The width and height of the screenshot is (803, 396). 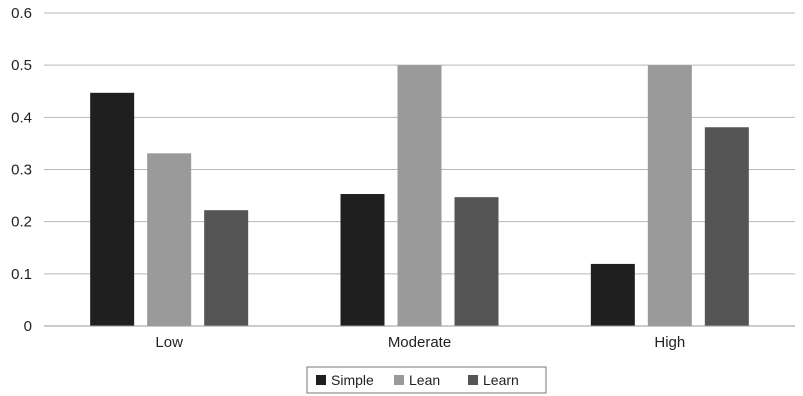 What do you see at coordinates (21, 13) in the screenshot?
I see `y-tick-label: 0.6` at bounding box center [21, 13].